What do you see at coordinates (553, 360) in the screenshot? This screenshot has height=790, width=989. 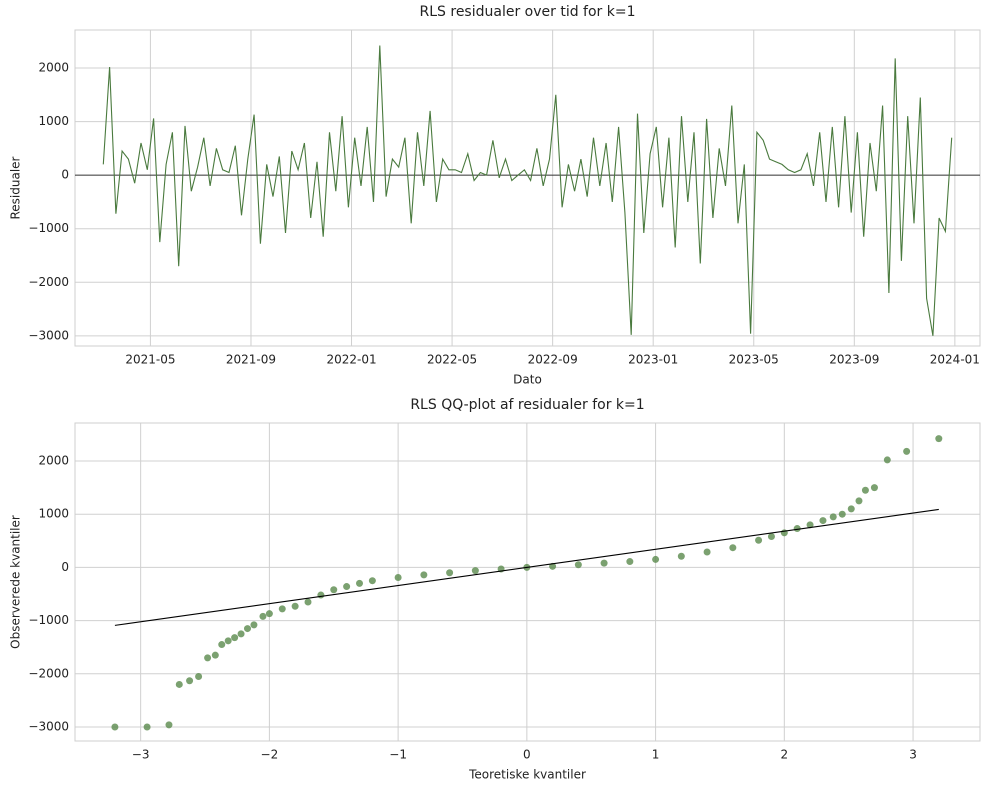 I see `x-tick-label: 2022-09` at bounding box center [553, 360].